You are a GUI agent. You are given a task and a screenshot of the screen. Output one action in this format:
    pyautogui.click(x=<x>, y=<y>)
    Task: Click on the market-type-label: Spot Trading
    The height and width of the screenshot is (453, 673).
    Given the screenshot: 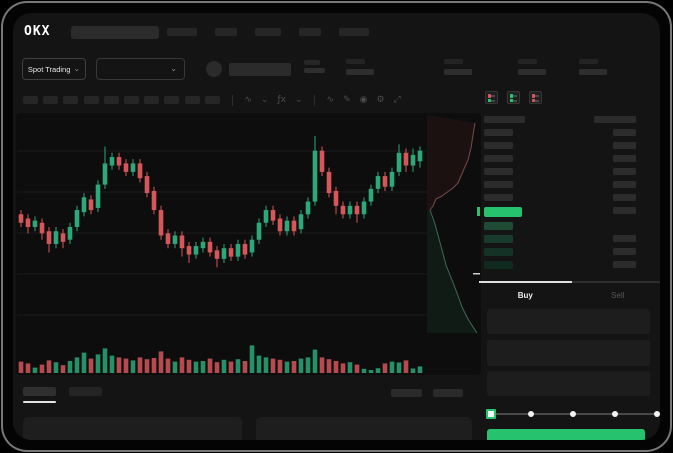 What is the action you would take?
    pyautogui.click(x=49, y=69)
    